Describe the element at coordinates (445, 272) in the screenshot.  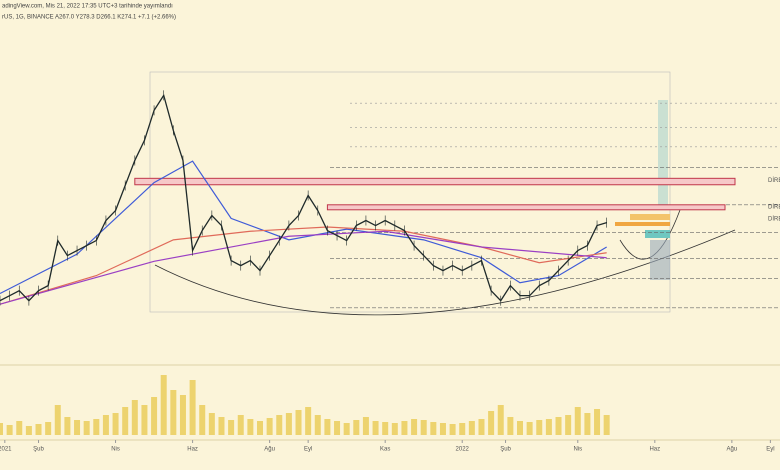
I see `cup-curve` at that location.